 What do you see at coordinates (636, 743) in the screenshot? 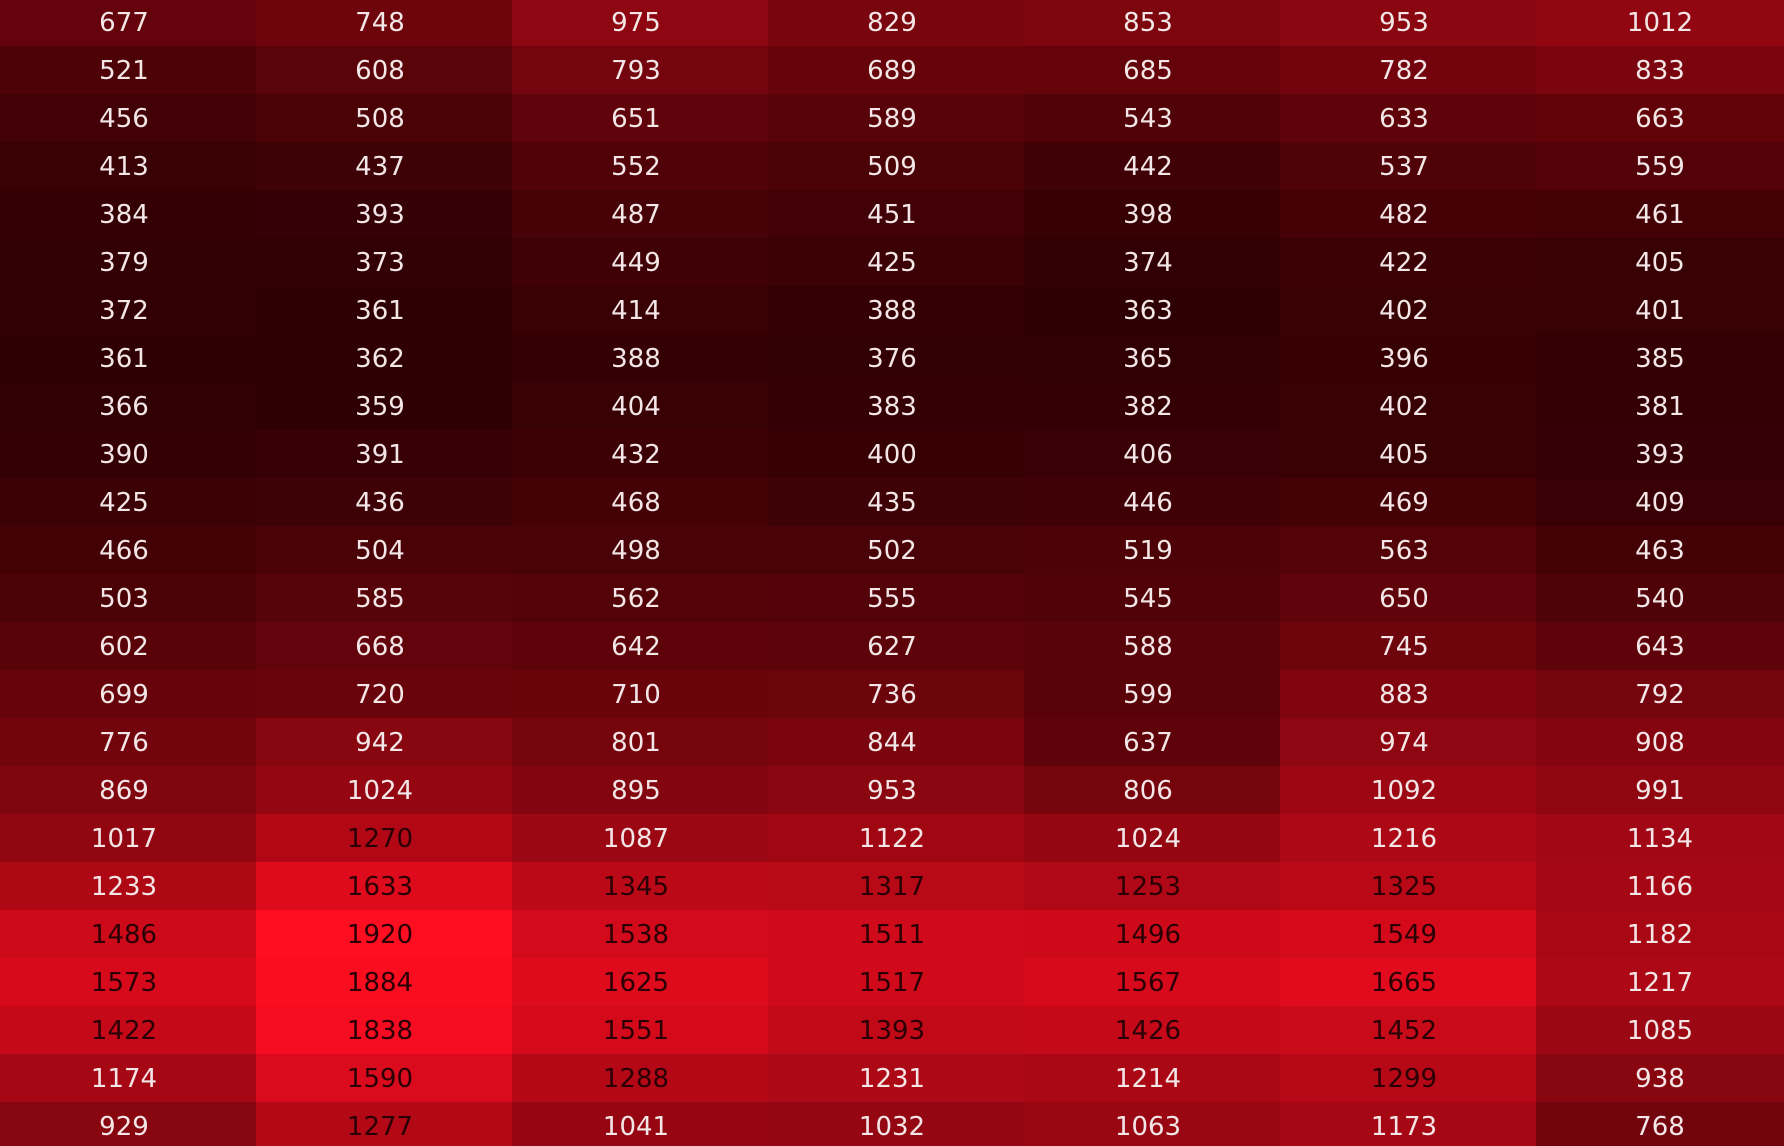
I see `heatmap-cell-label: 801` at bounding box center [636, 743].